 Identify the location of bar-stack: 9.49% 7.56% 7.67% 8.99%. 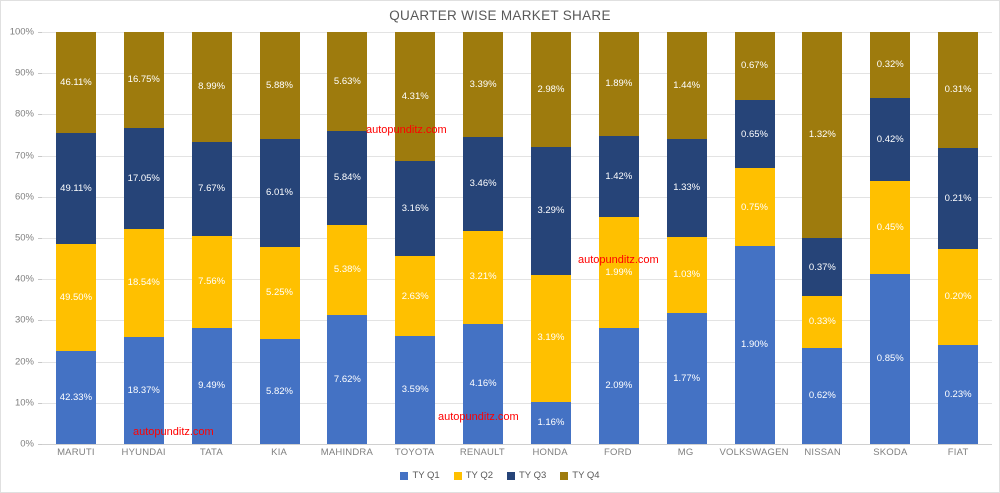
(211, 238).